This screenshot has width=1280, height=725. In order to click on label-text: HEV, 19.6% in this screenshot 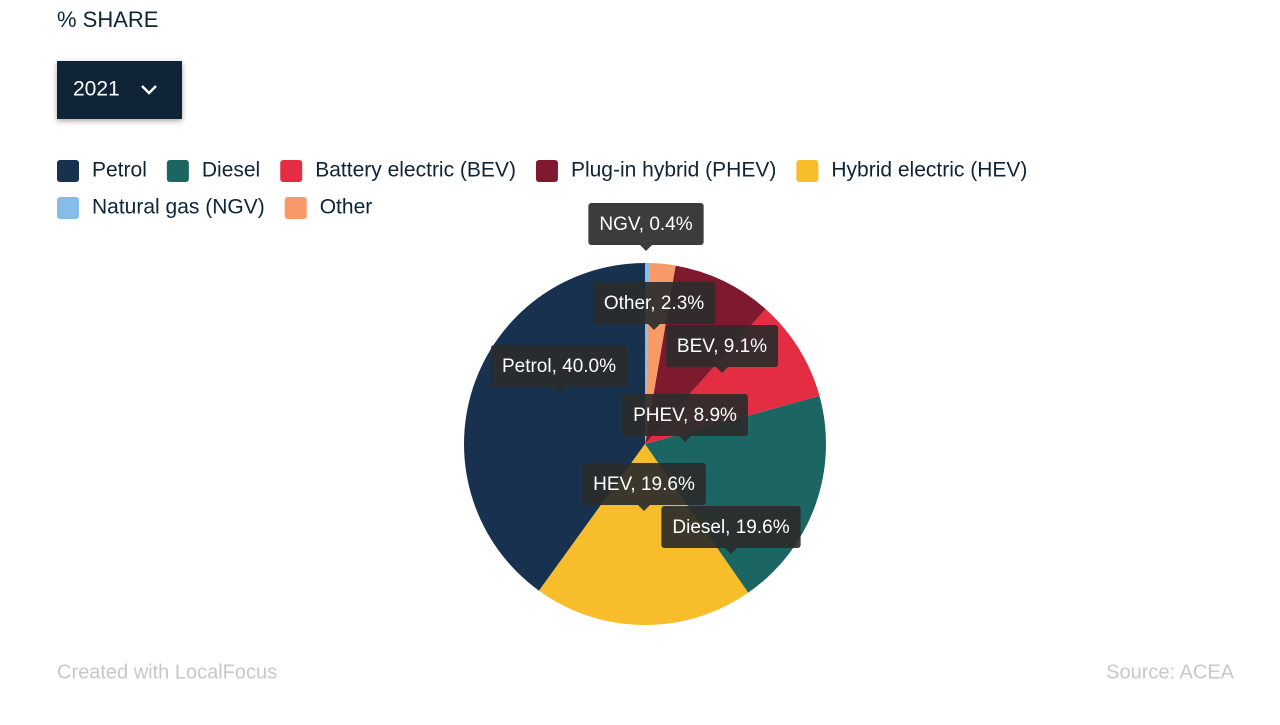, I will do `click(644, 484)`.